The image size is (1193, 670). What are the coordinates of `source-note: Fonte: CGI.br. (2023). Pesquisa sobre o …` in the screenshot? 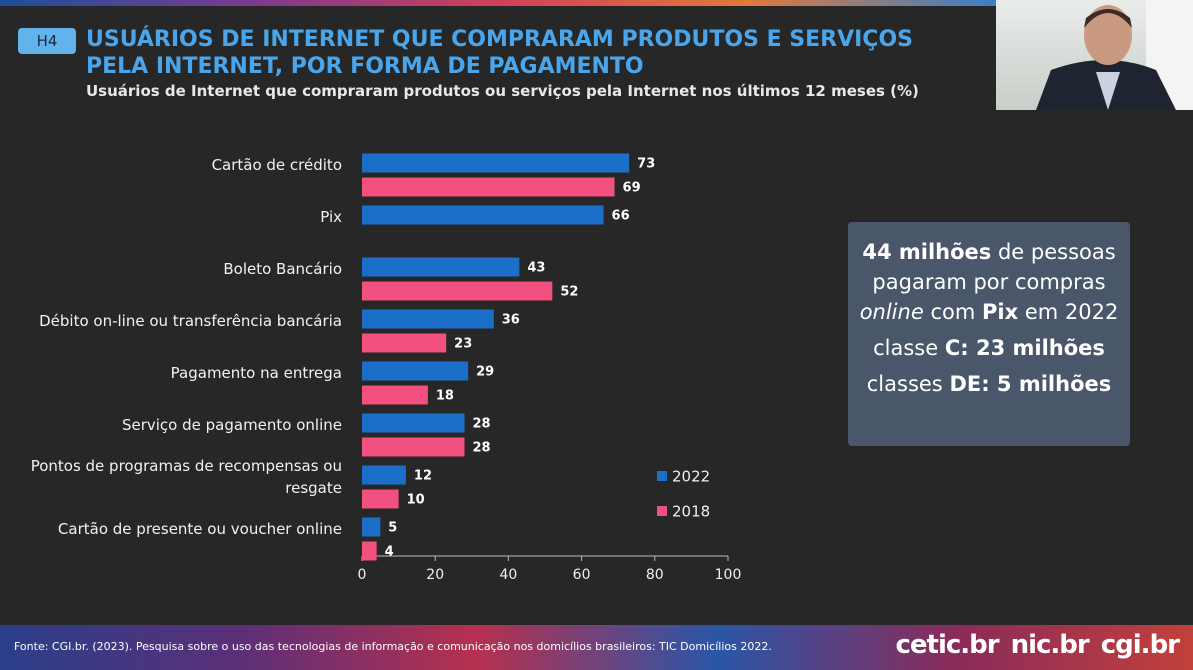 It's located at (393, 646).